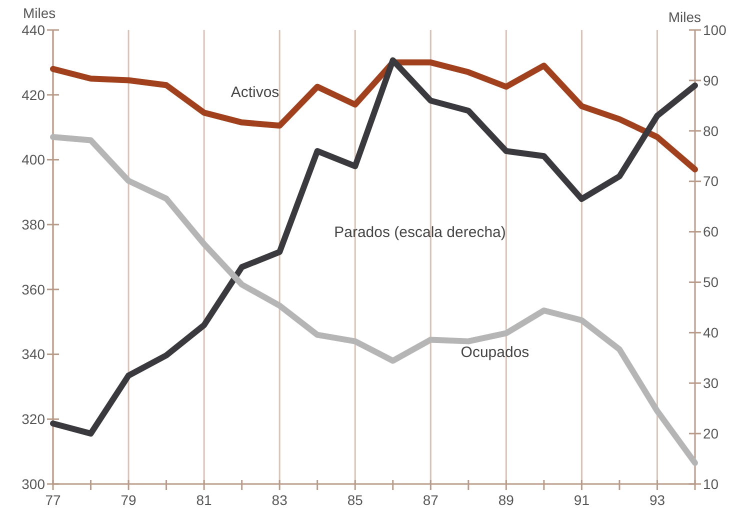  What do you see at coordinates (711, 181) in the screenshot?
I see `y2-tick-label: 70` at bounding box center [711, 181].